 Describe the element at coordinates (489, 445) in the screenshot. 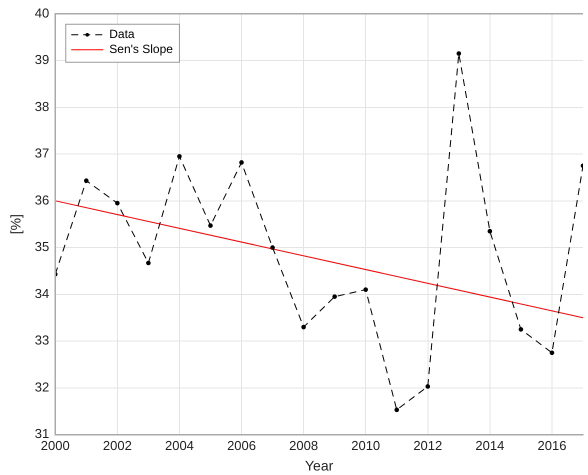

I see `x-tick-label: 2014` at that location.